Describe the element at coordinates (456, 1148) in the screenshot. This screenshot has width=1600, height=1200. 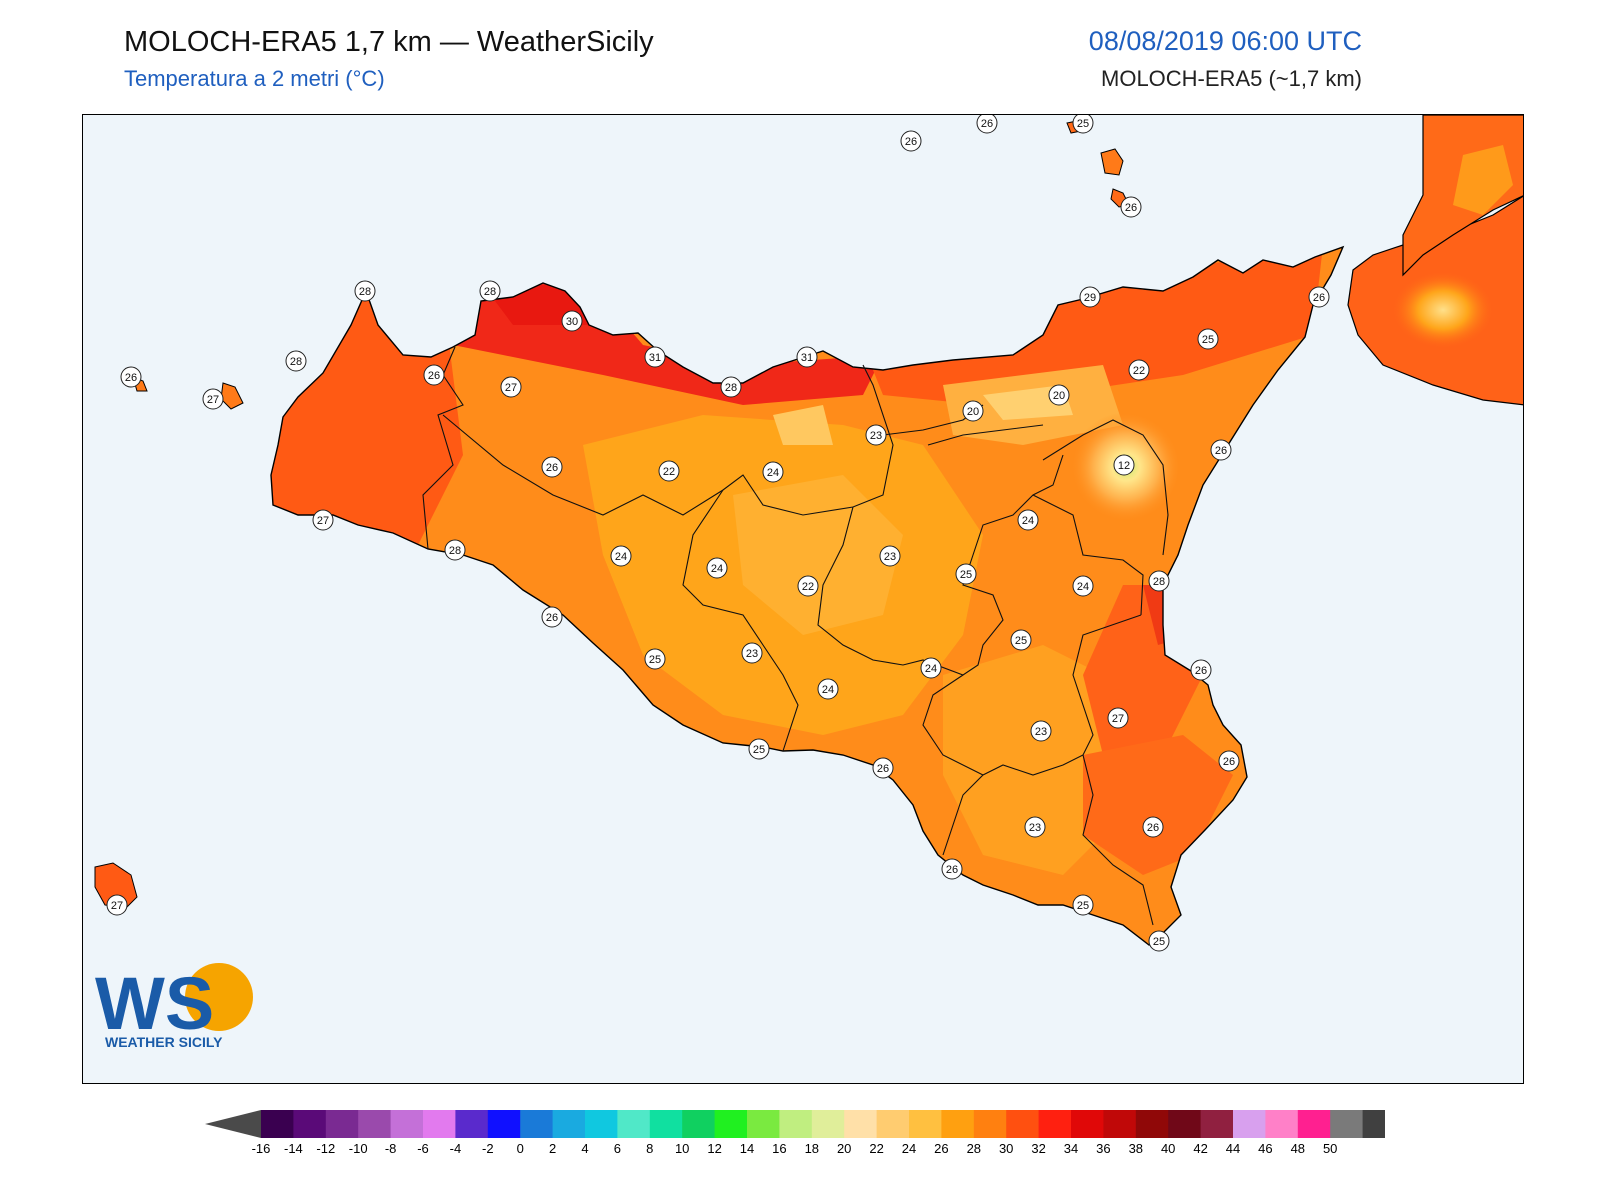
I see `colorbar-tick-label: -4` at that location.